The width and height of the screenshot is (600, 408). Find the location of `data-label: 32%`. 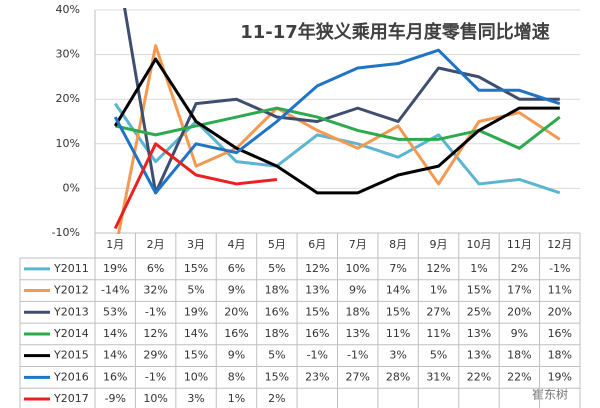

data-label: 32% is located at coordinates (155, 290).